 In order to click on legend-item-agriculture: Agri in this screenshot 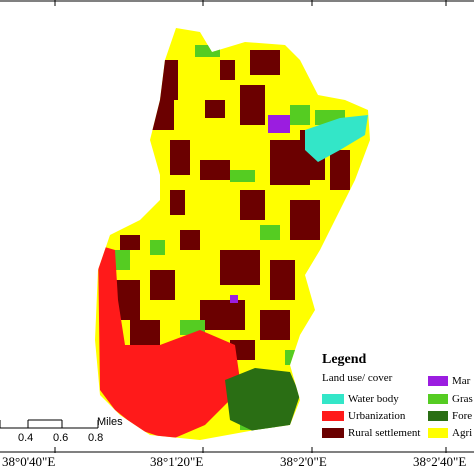, I will do `click(450, 433)`.